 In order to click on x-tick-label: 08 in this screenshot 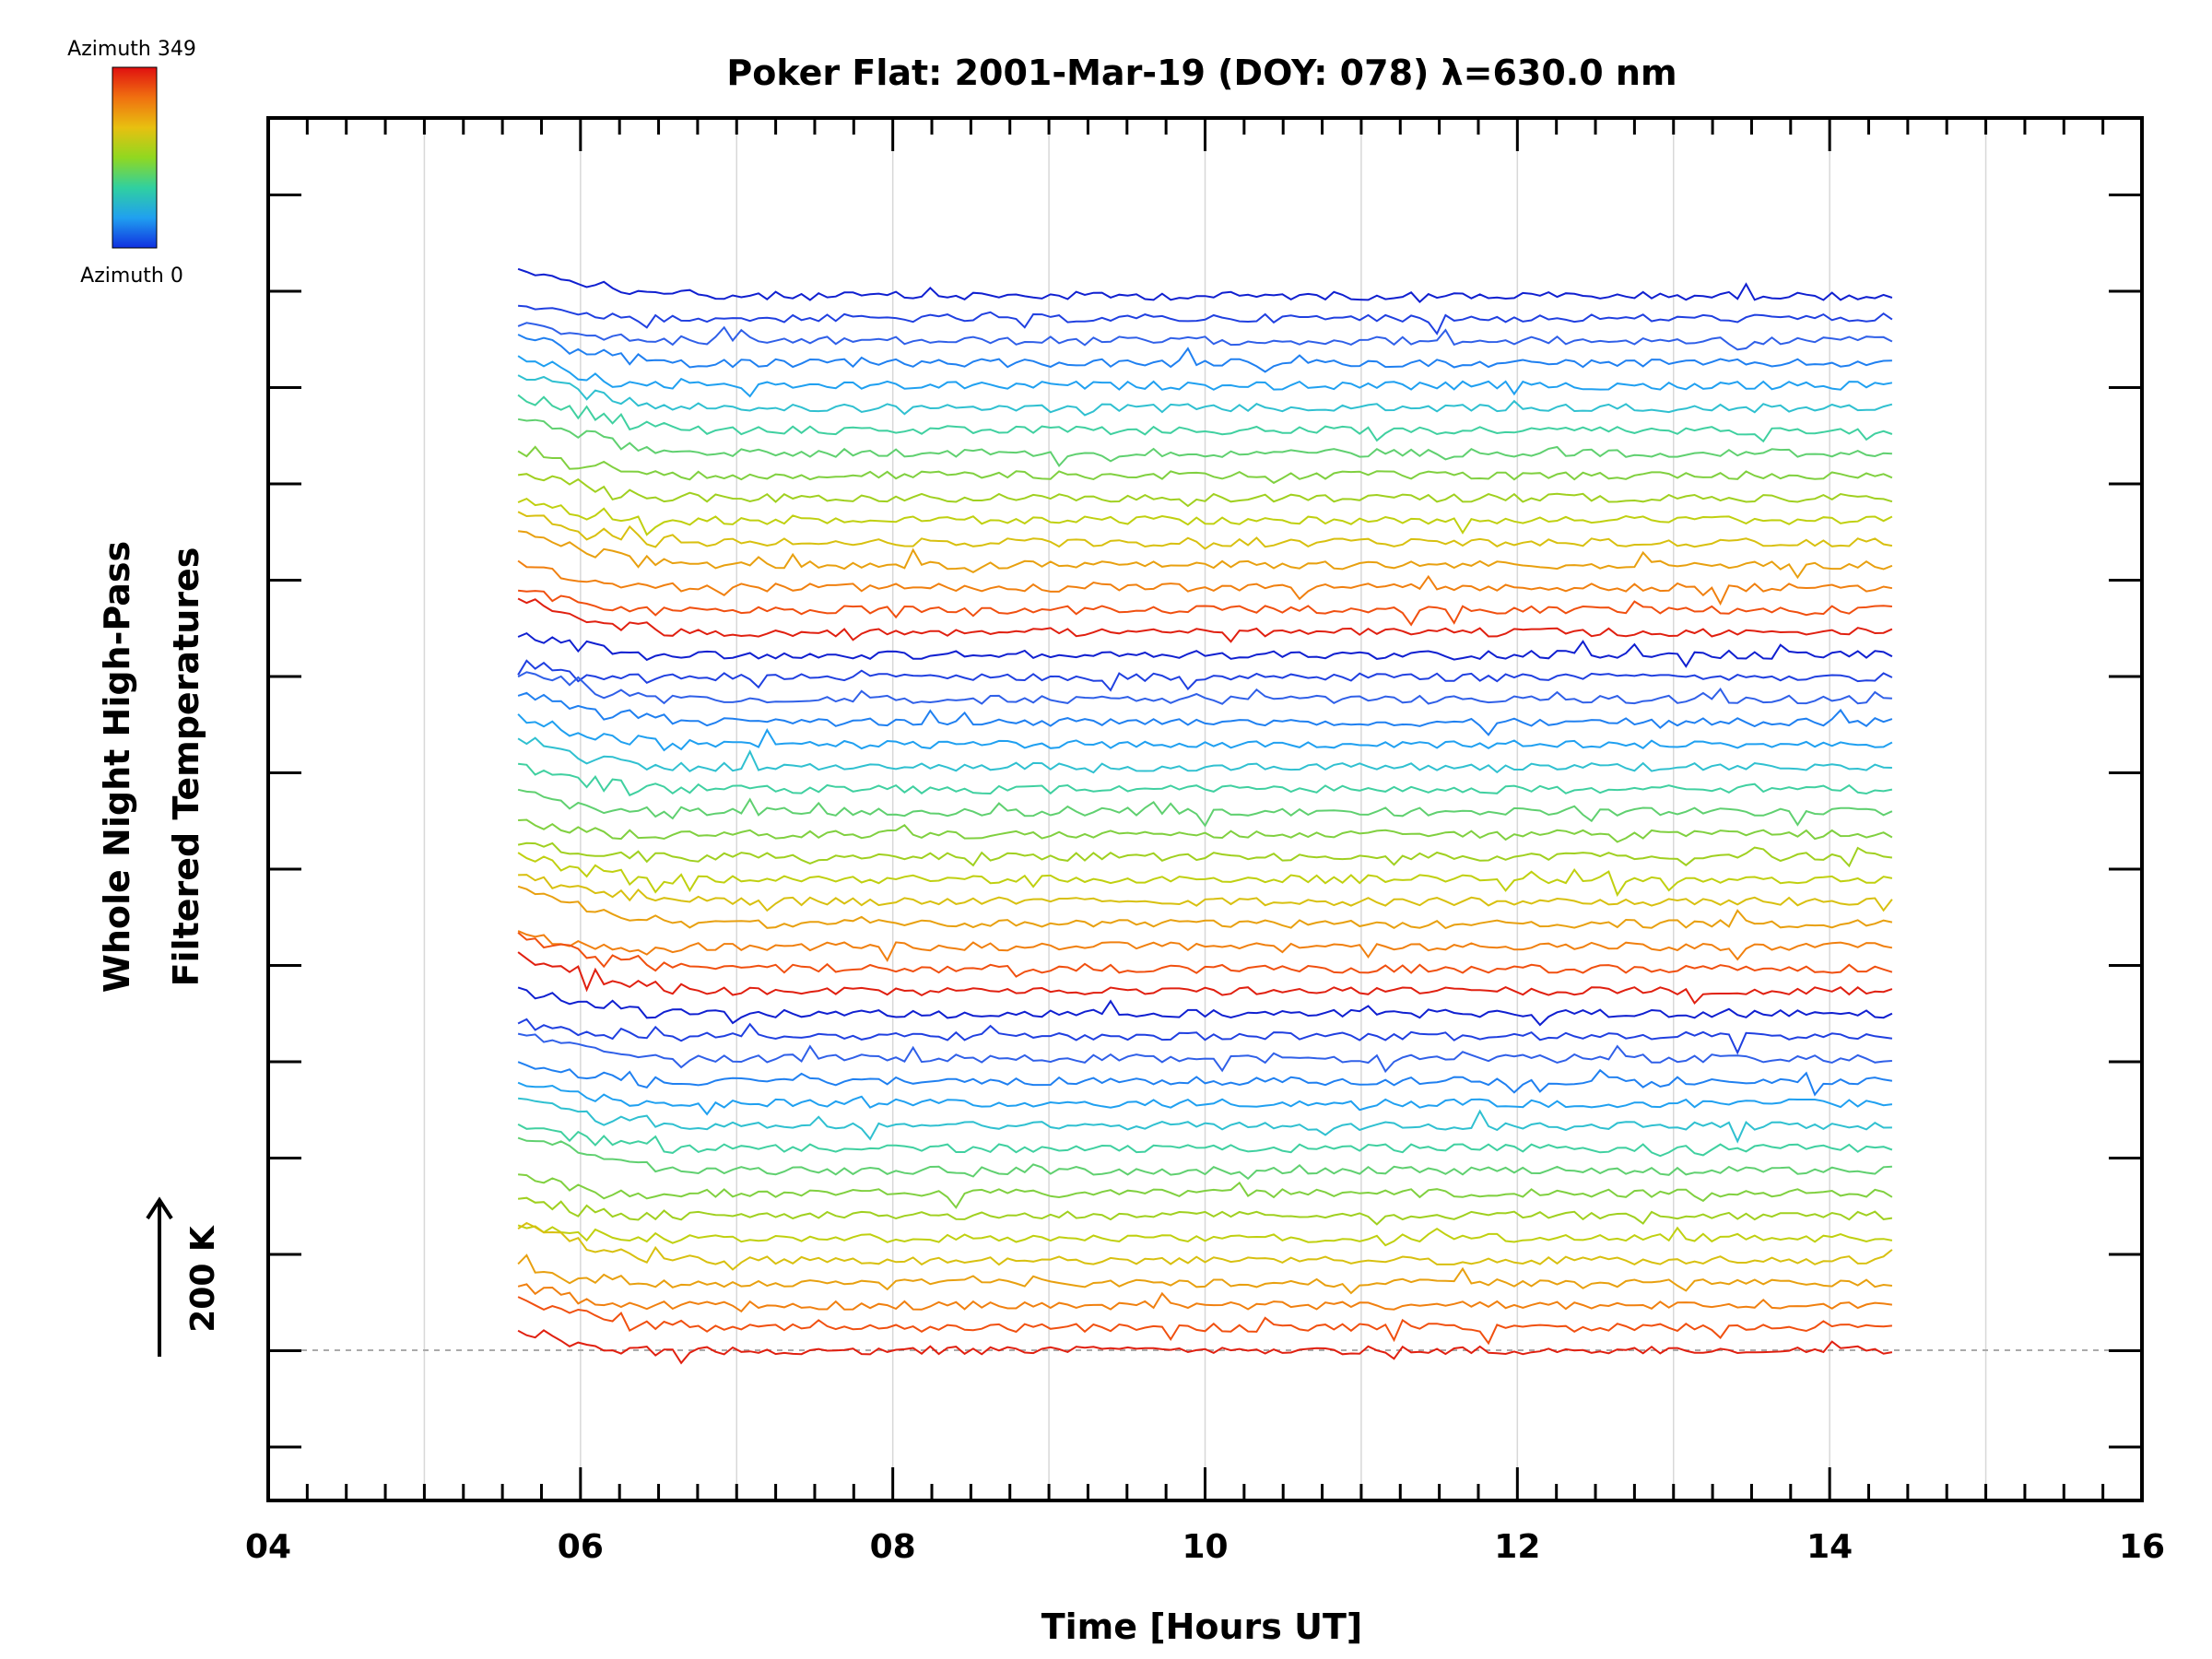, I will do `click(893, 1547)`.